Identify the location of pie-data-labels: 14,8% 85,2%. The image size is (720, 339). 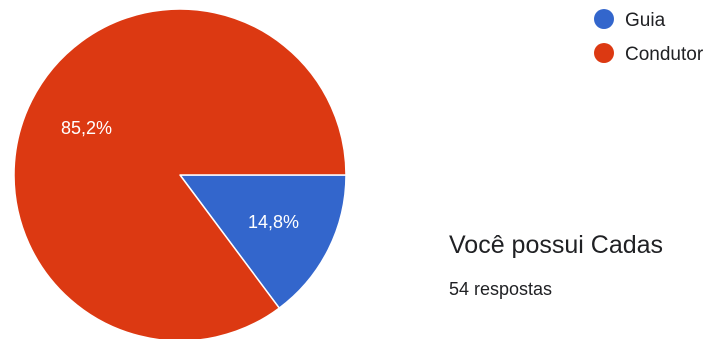
(180, 175).